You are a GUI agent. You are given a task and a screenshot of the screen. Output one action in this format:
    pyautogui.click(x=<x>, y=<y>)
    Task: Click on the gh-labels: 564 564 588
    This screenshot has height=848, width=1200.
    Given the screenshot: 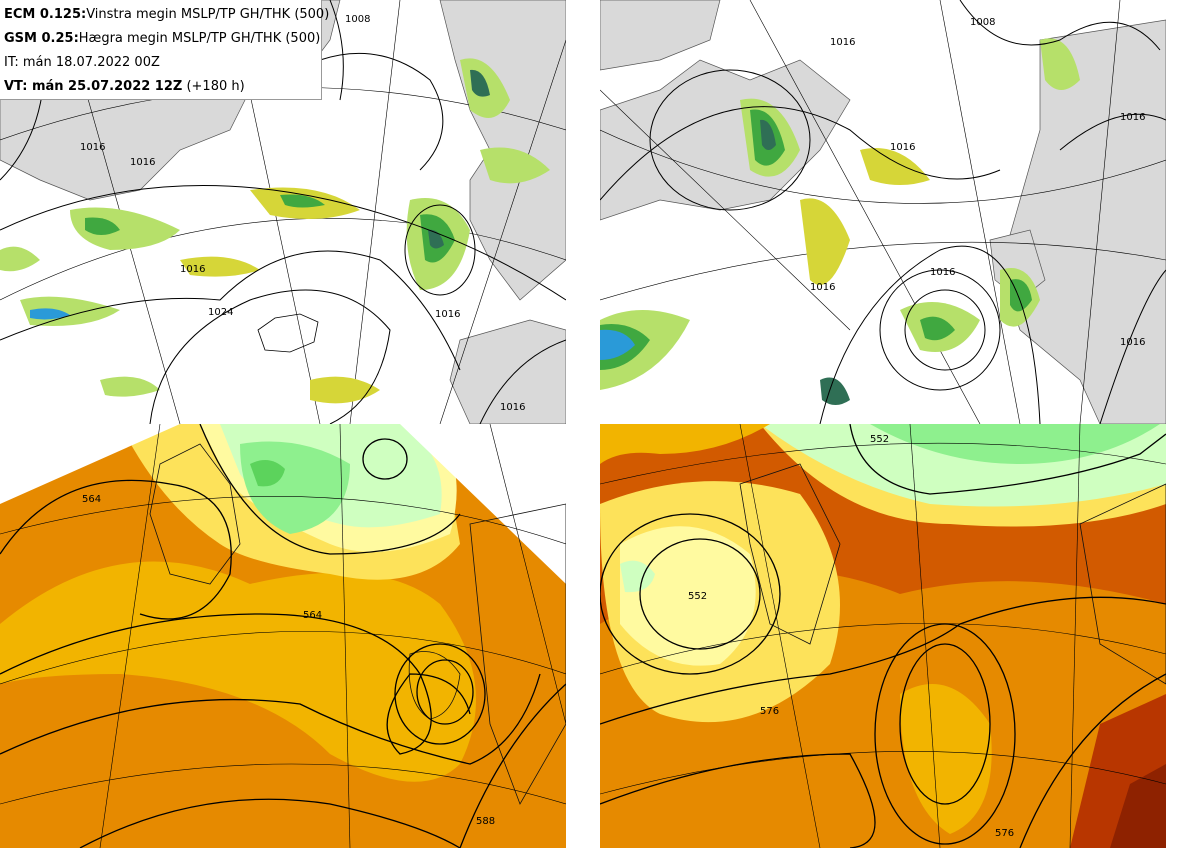 What is the action you would take?
    pyautogui.click(x=288, y=660)
    